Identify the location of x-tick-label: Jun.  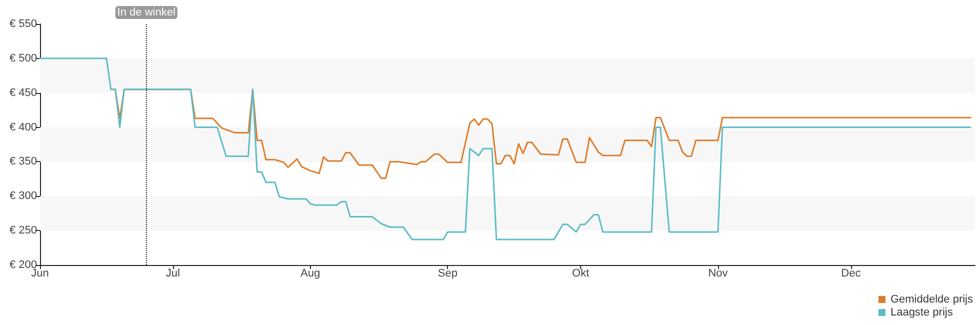
(40, 274).